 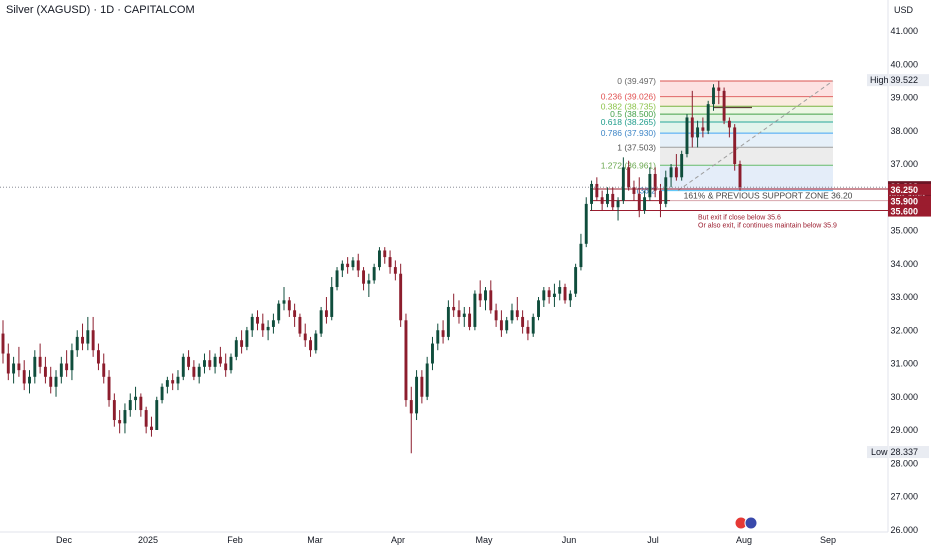 What do you see at coordinates (780, 196) in the screenshot?
I see `support-zone-label-bg` at bounding box center [780, 196].